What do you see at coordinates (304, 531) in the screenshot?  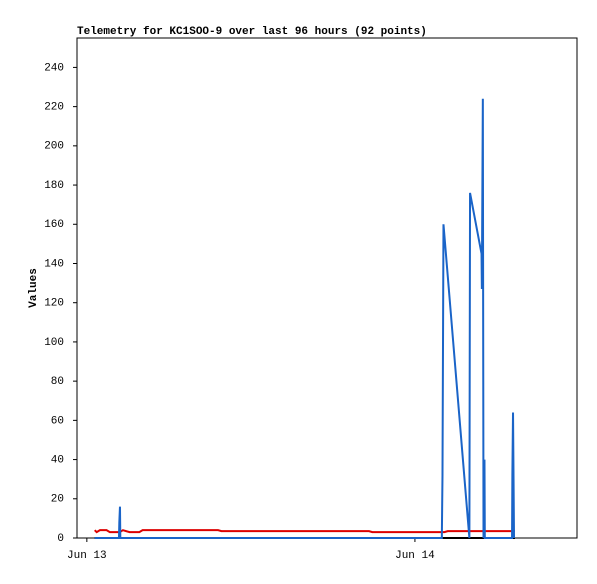 I see `series-line` at bounding box center [304, 531].